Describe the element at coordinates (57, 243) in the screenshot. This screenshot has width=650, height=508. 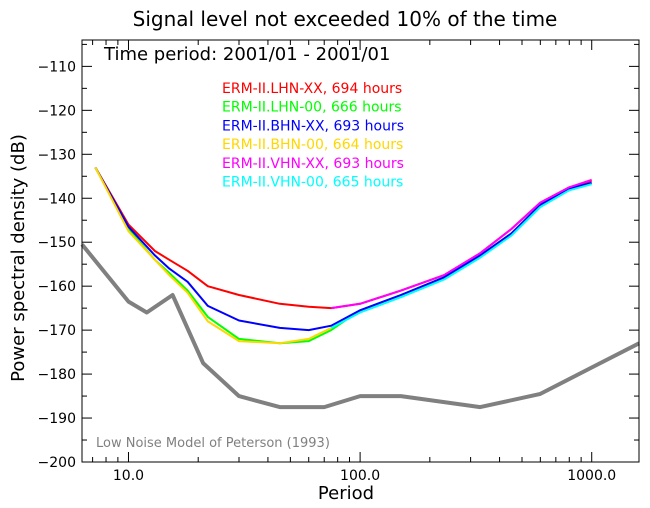
I see `y-tick-label: −150` at that location.